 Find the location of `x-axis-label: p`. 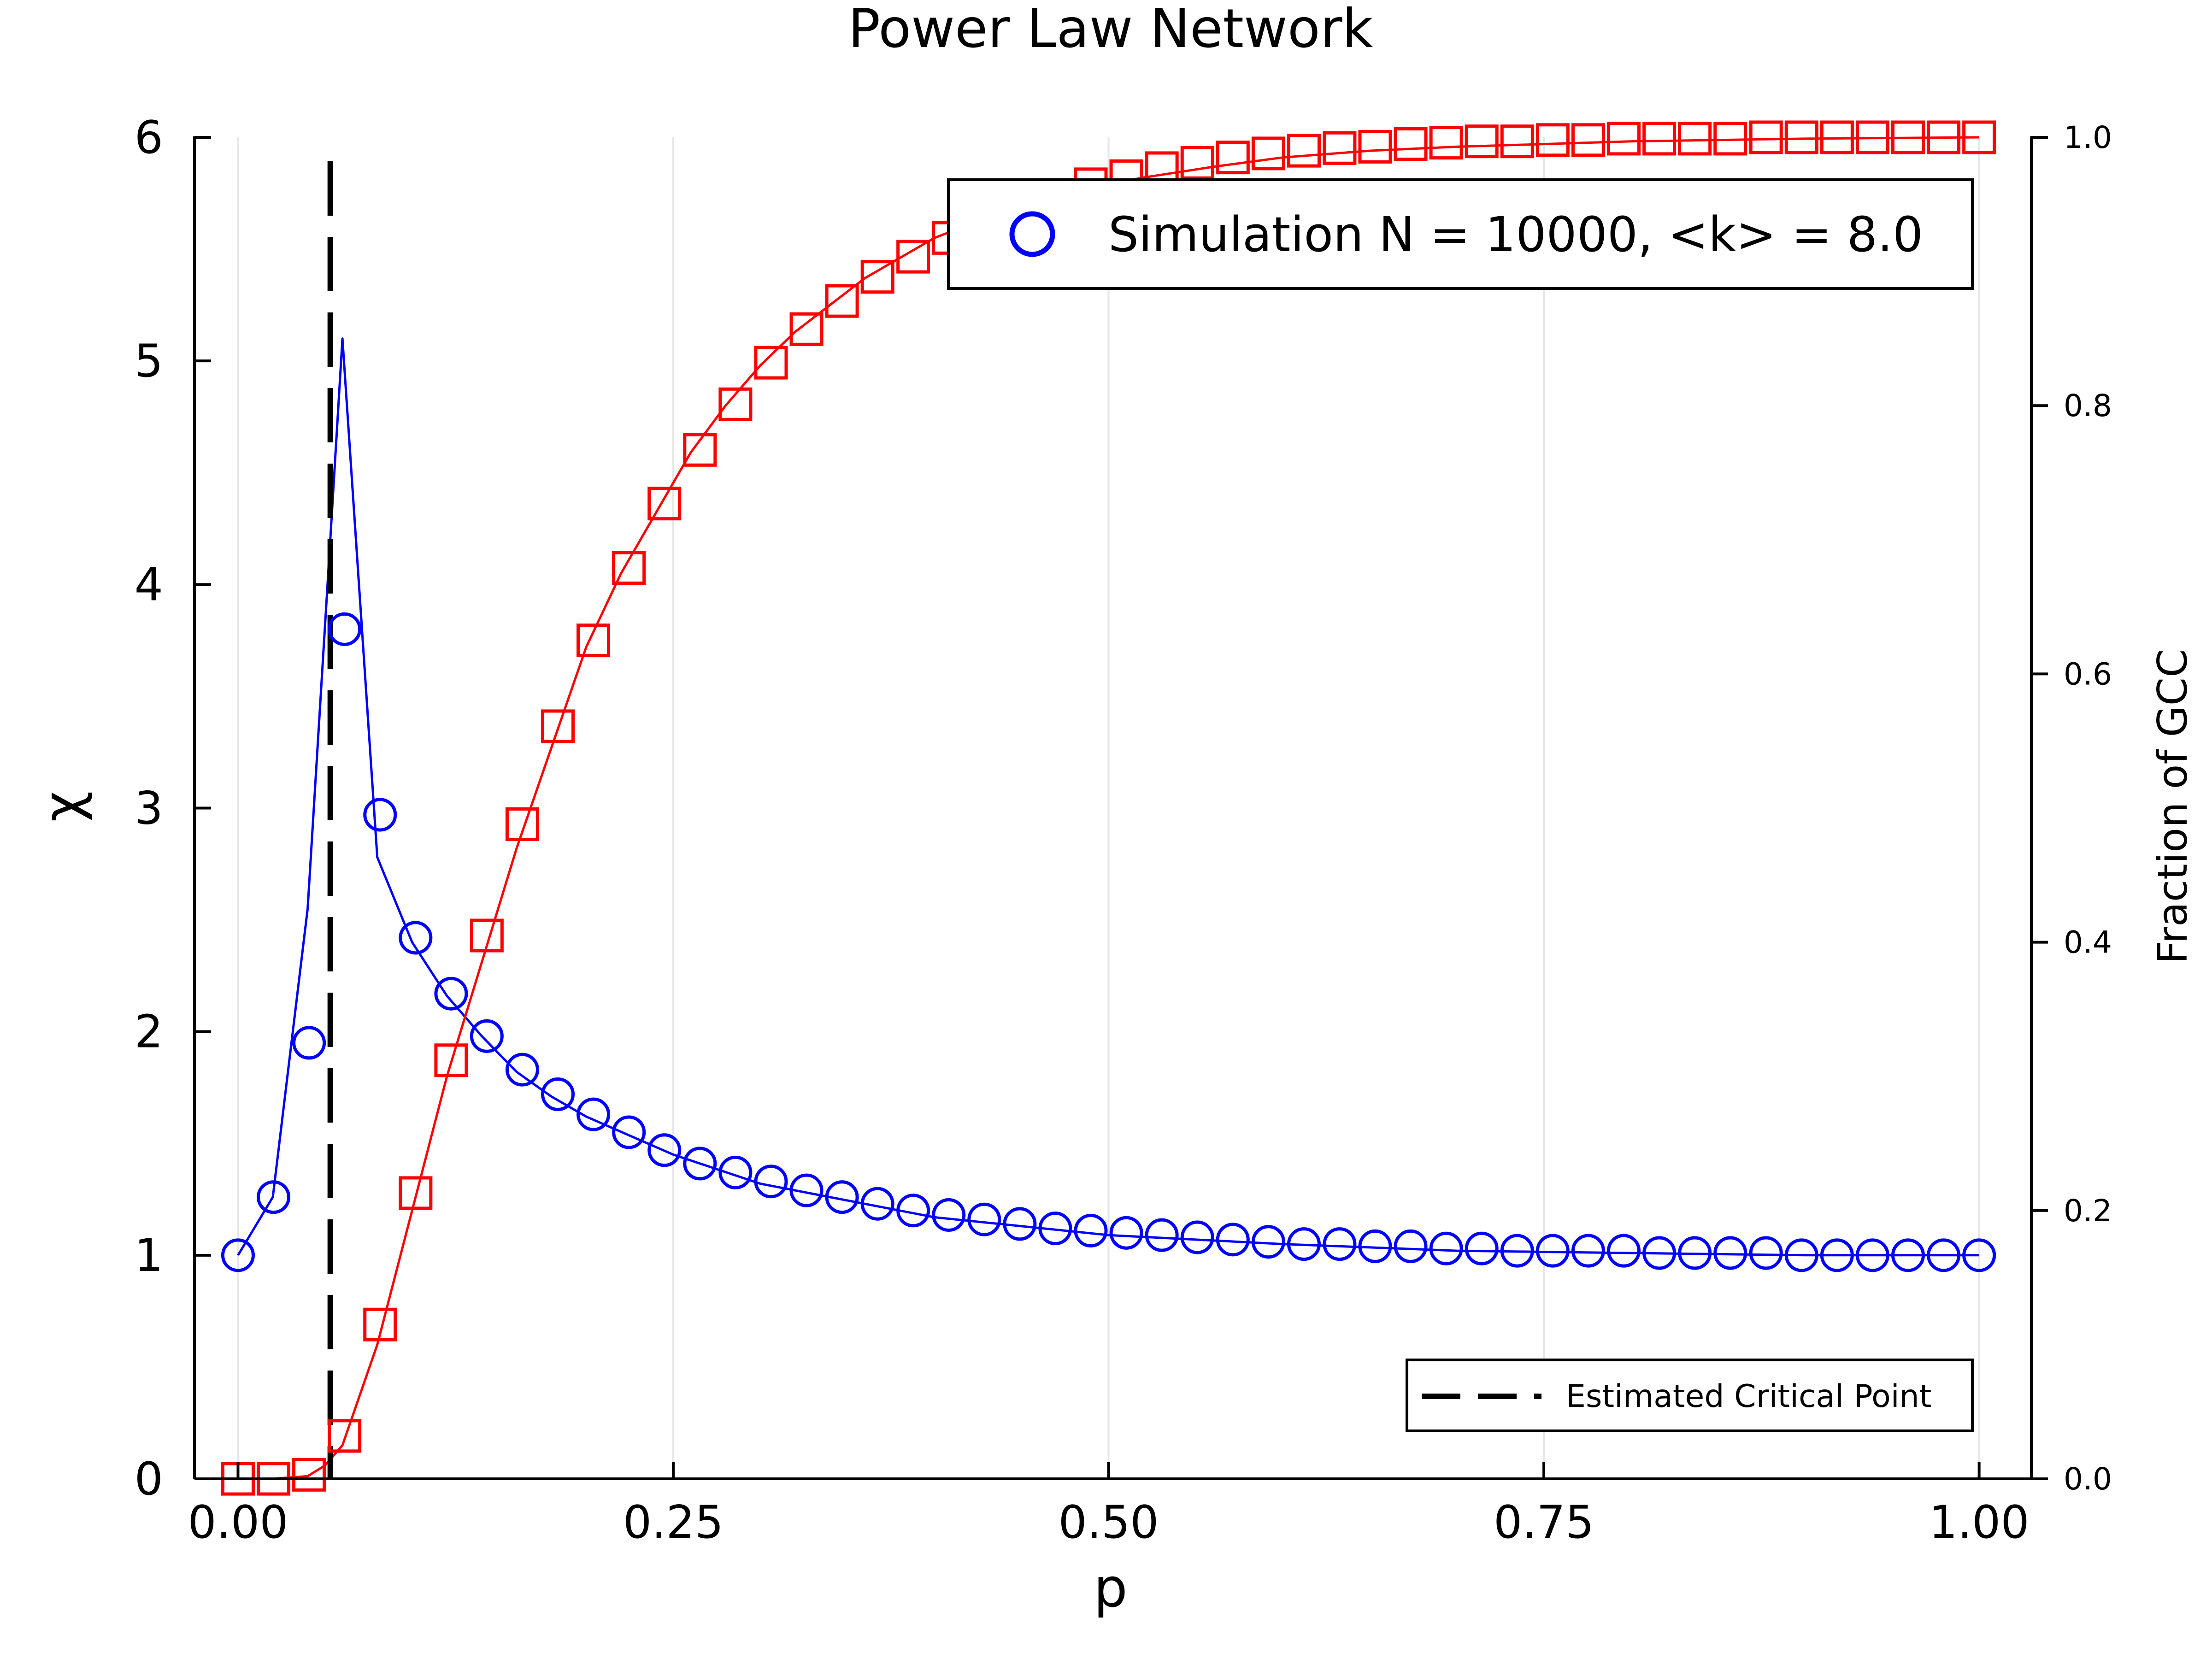

x-axis-label: p is located at coordinates (1111, 1588).